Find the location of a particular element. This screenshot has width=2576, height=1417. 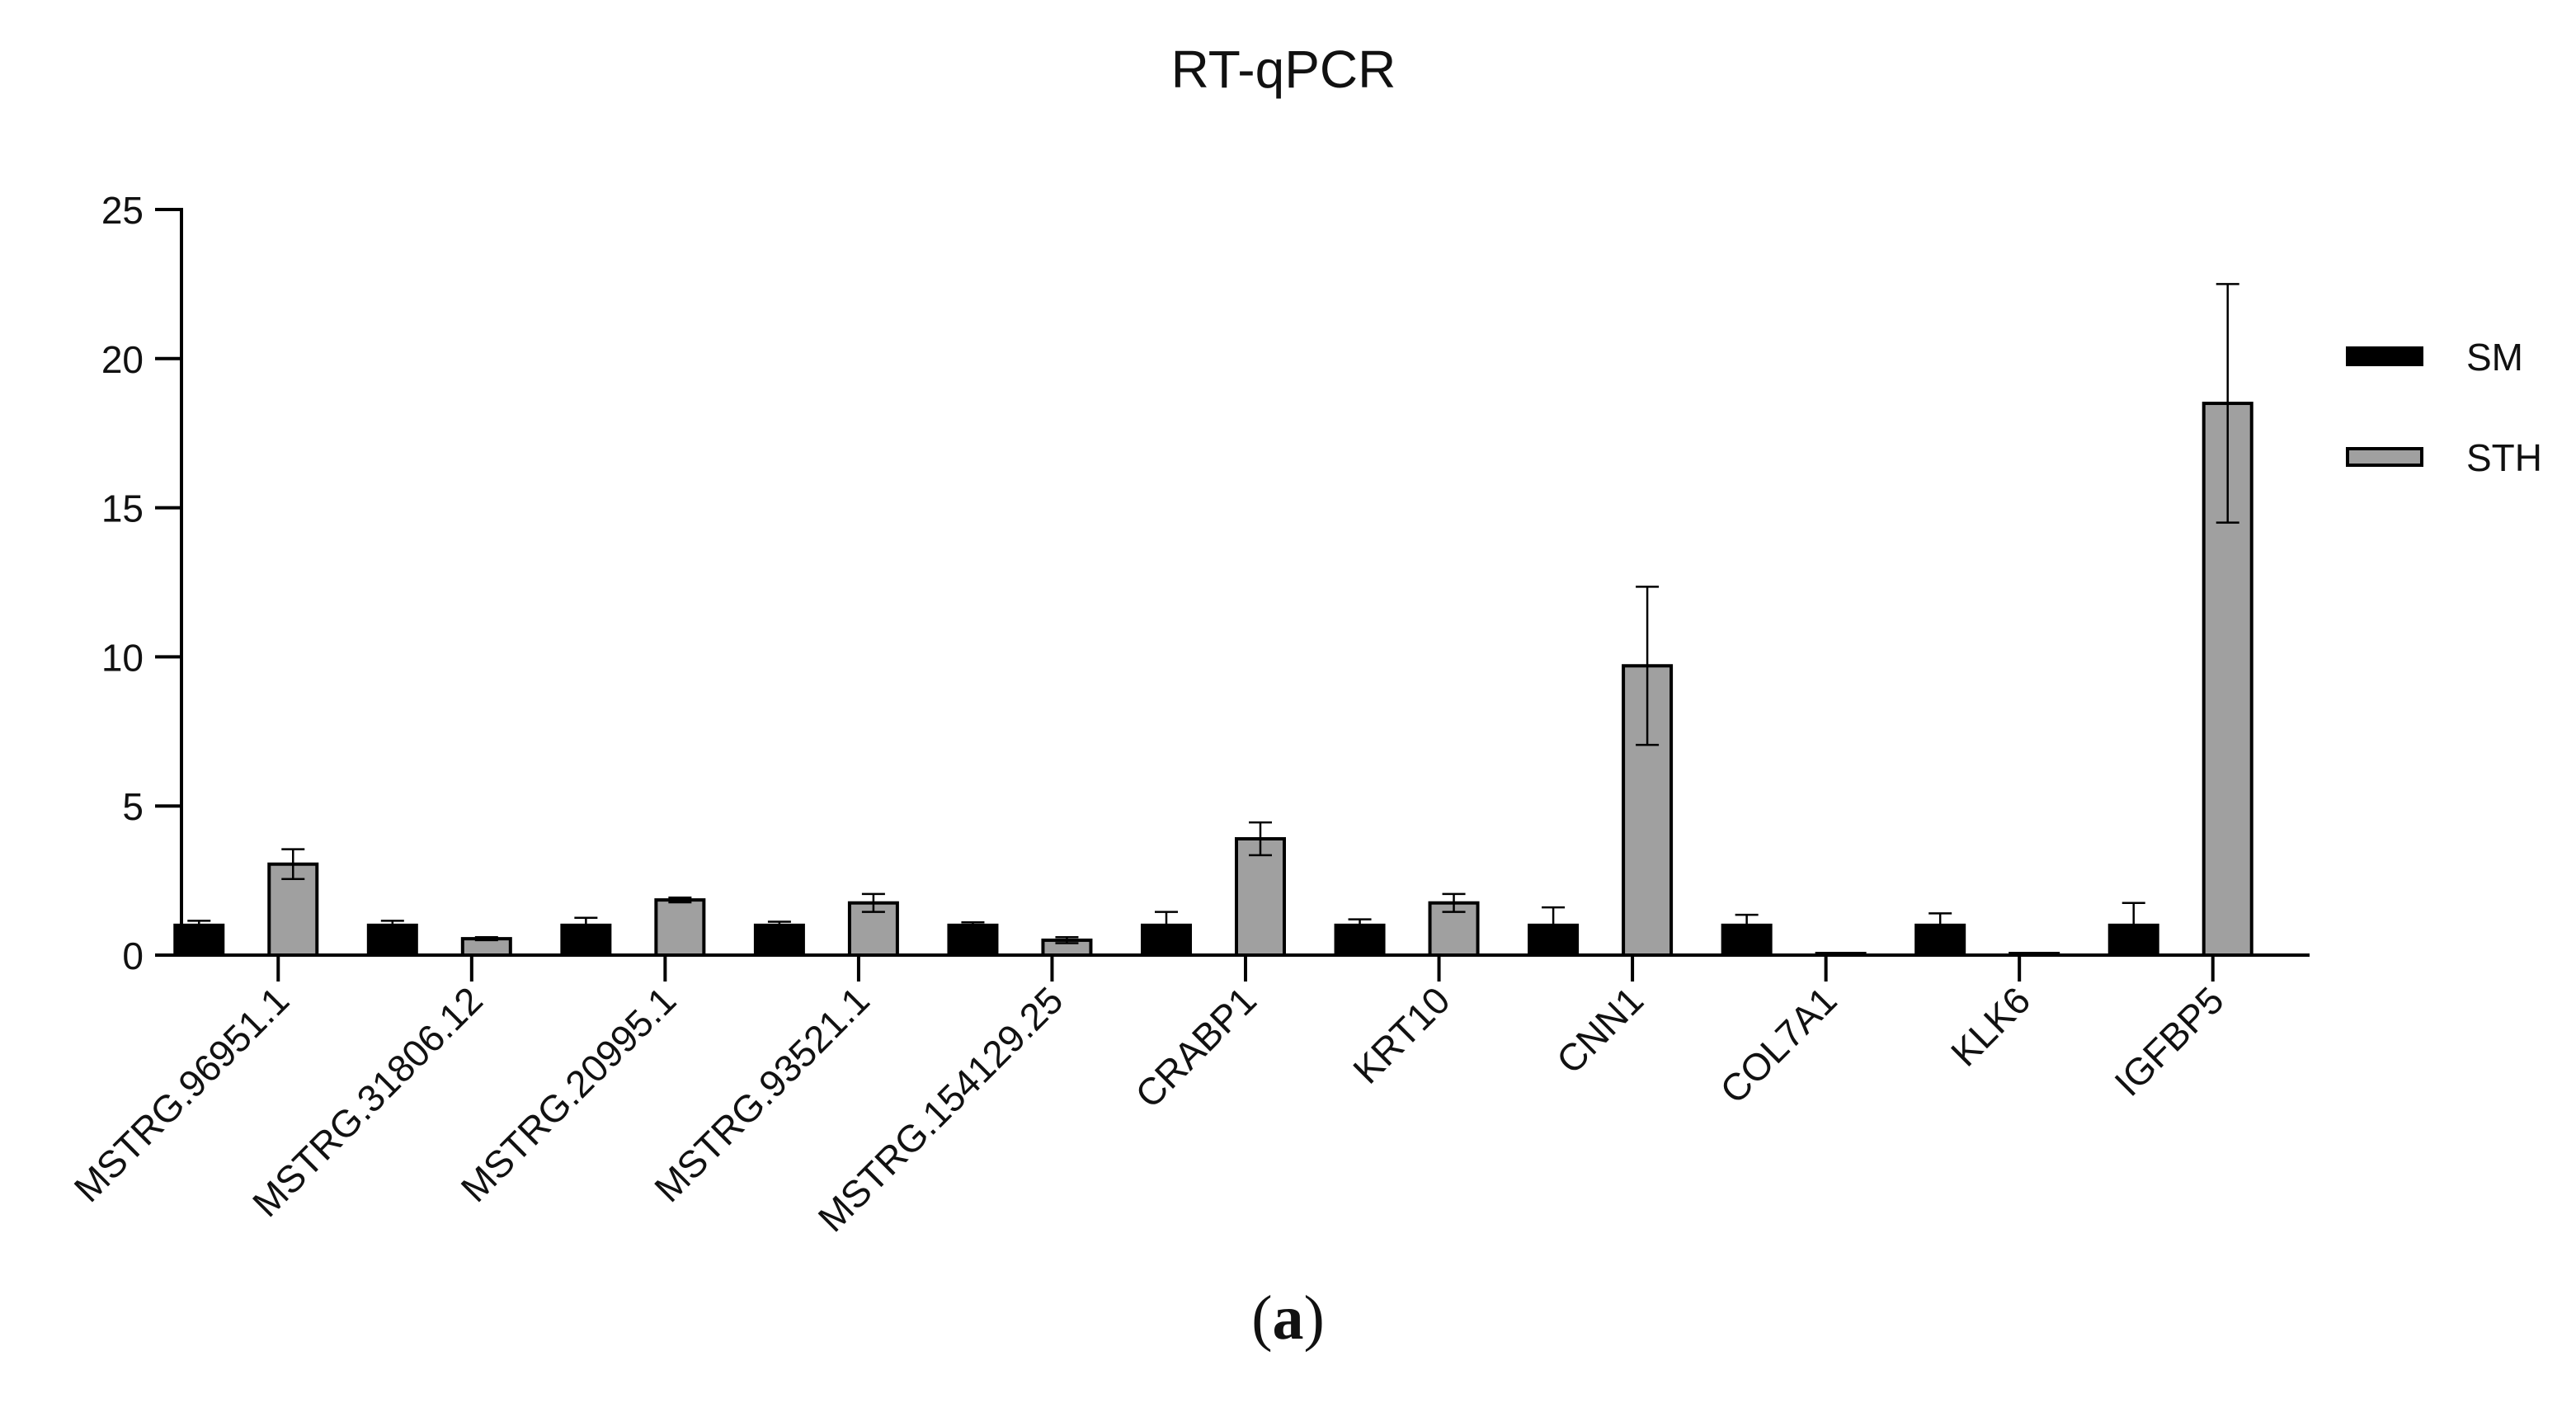

x-tick-label: CNN1 is located at coordinates (1599, 1029).